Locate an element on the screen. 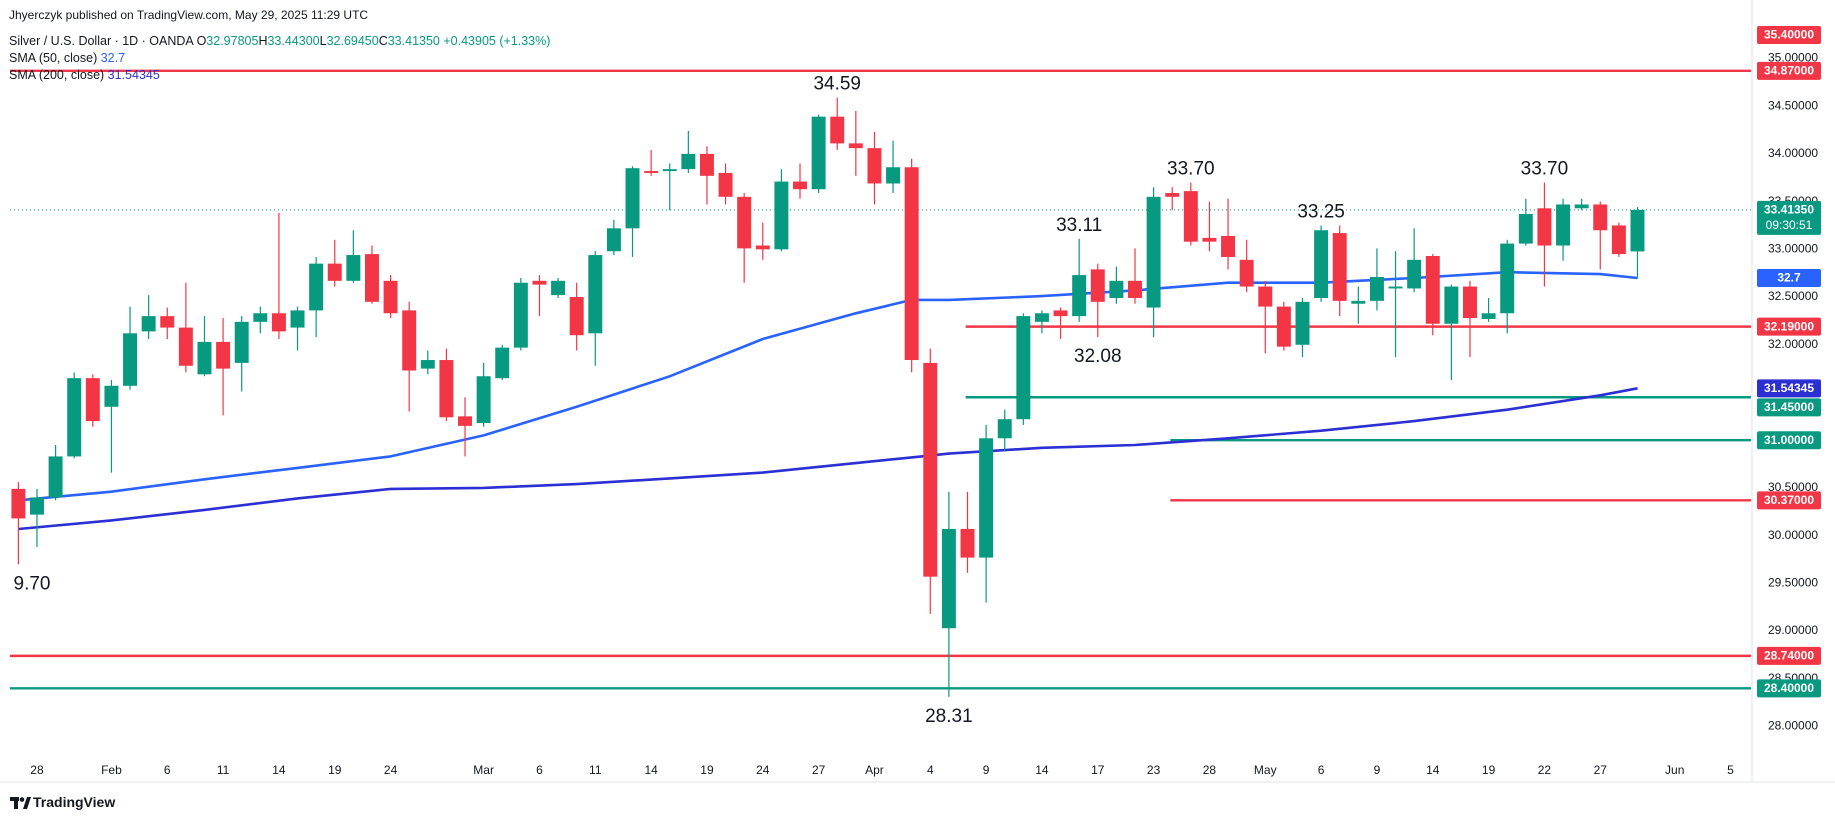 The height and width of the screenshot is (820, 1835). sma200-legend: SMA (200, close) 31.54345 is located at coordinates (84, 75).